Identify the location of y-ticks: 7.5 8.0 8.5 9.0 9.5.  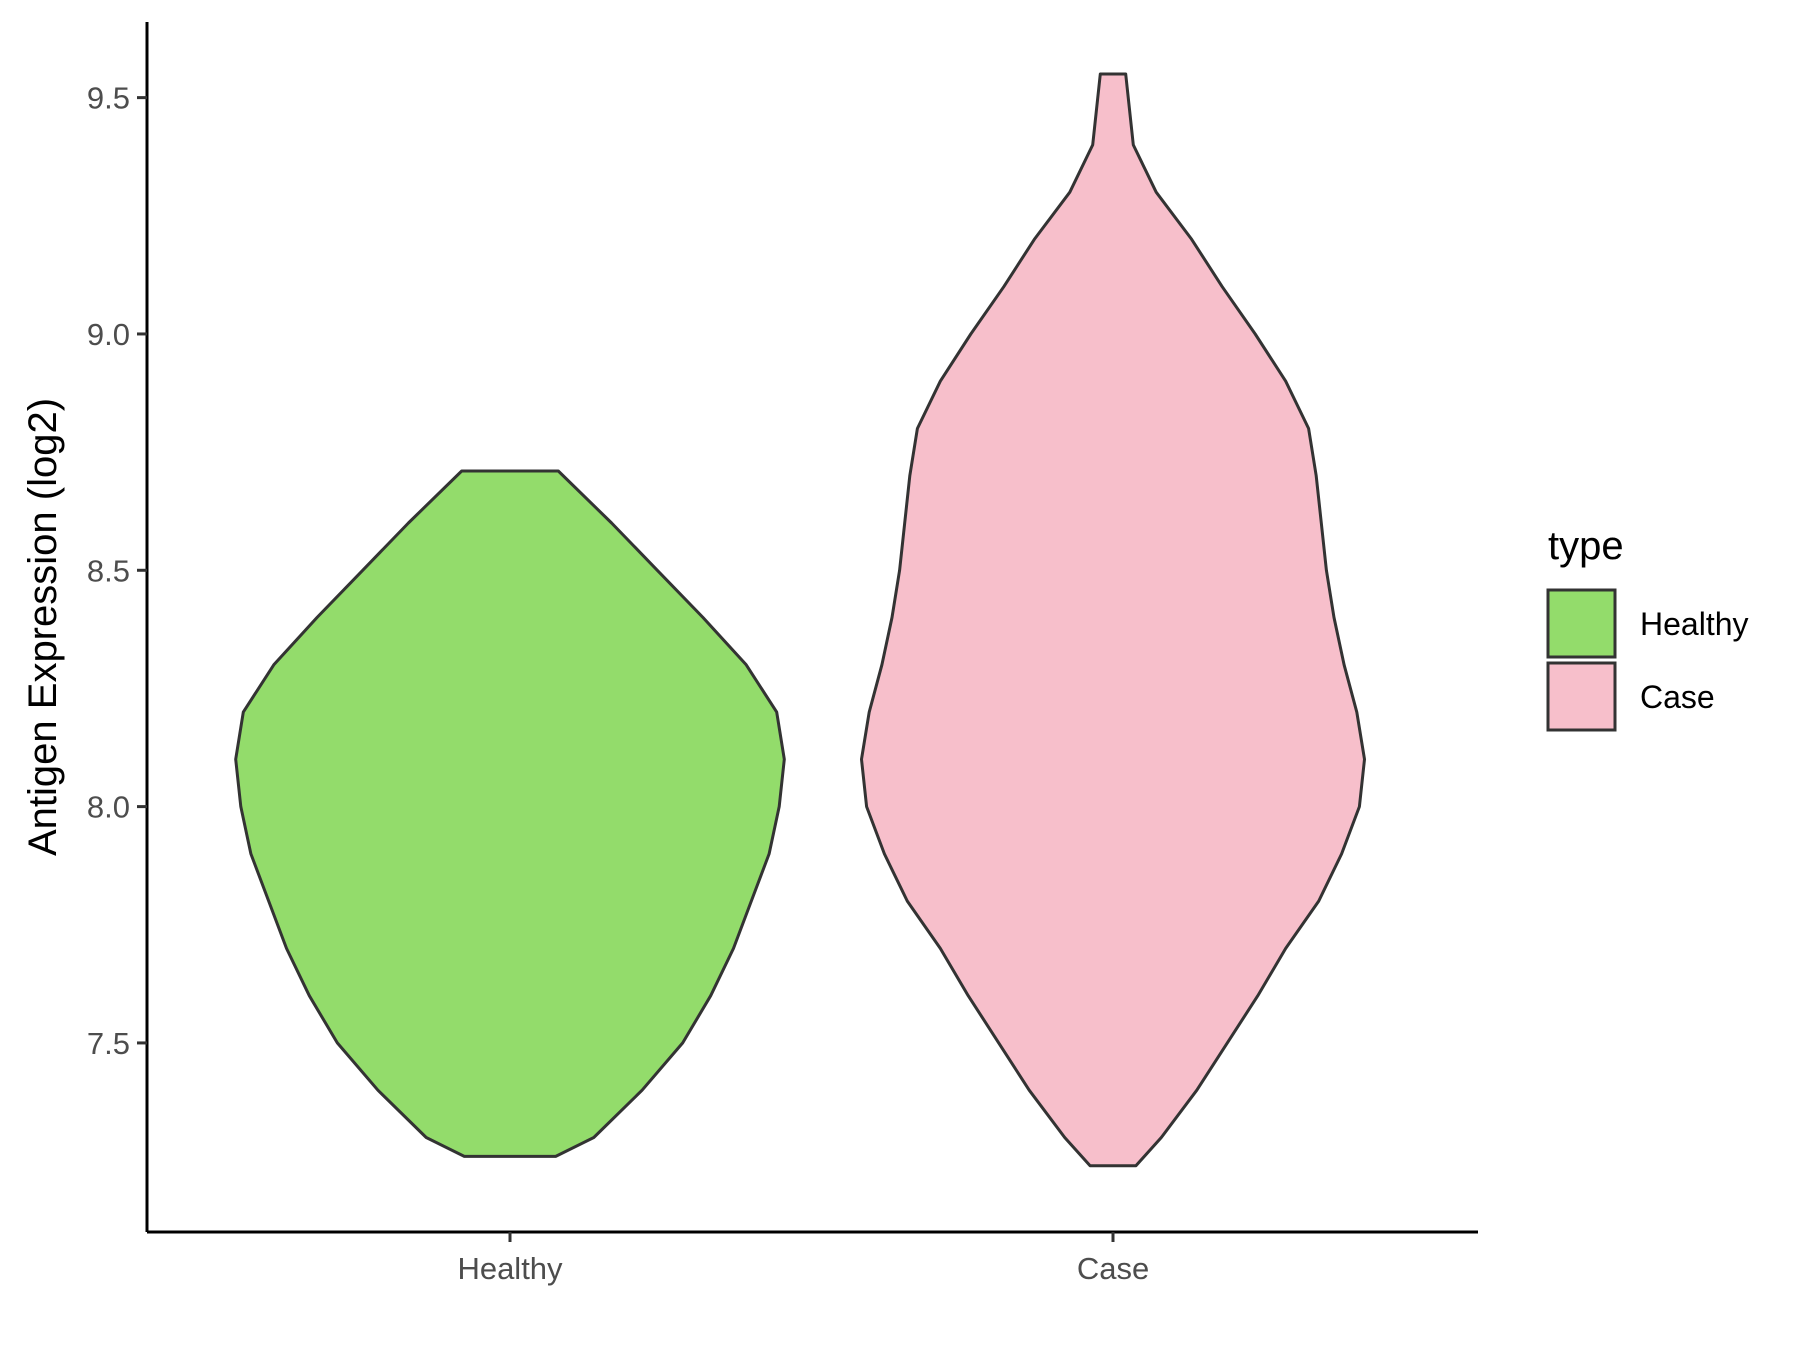
(117, 571).